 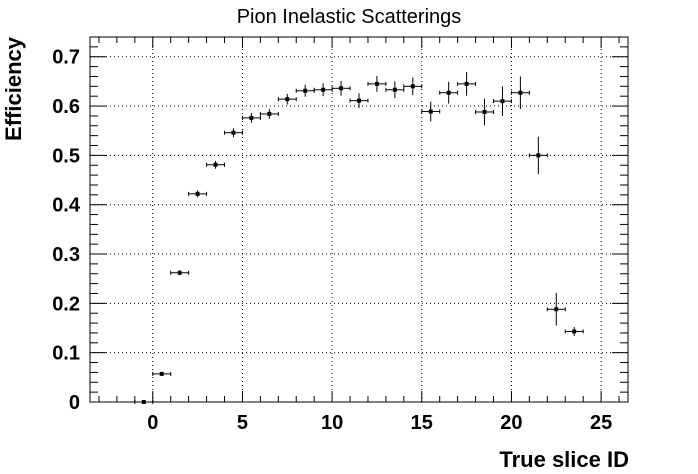 I want to click on x-tick-label: 20, so click(x=511, y=423).